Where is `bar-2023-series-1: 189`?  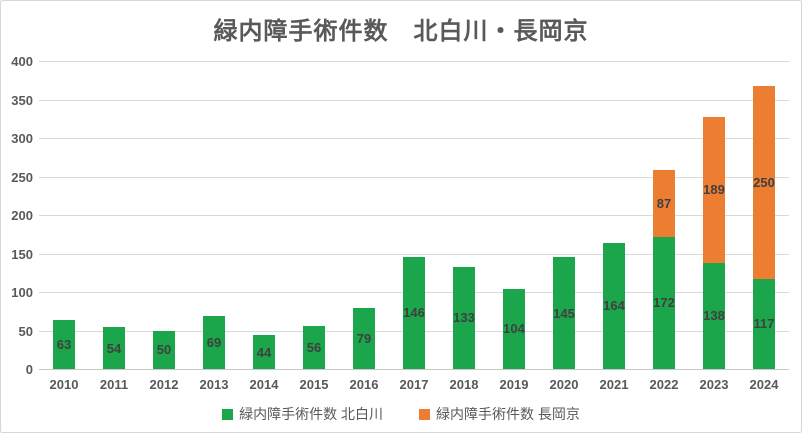 bar-2023-series-1: 189 is located at coordinates (714, 190).